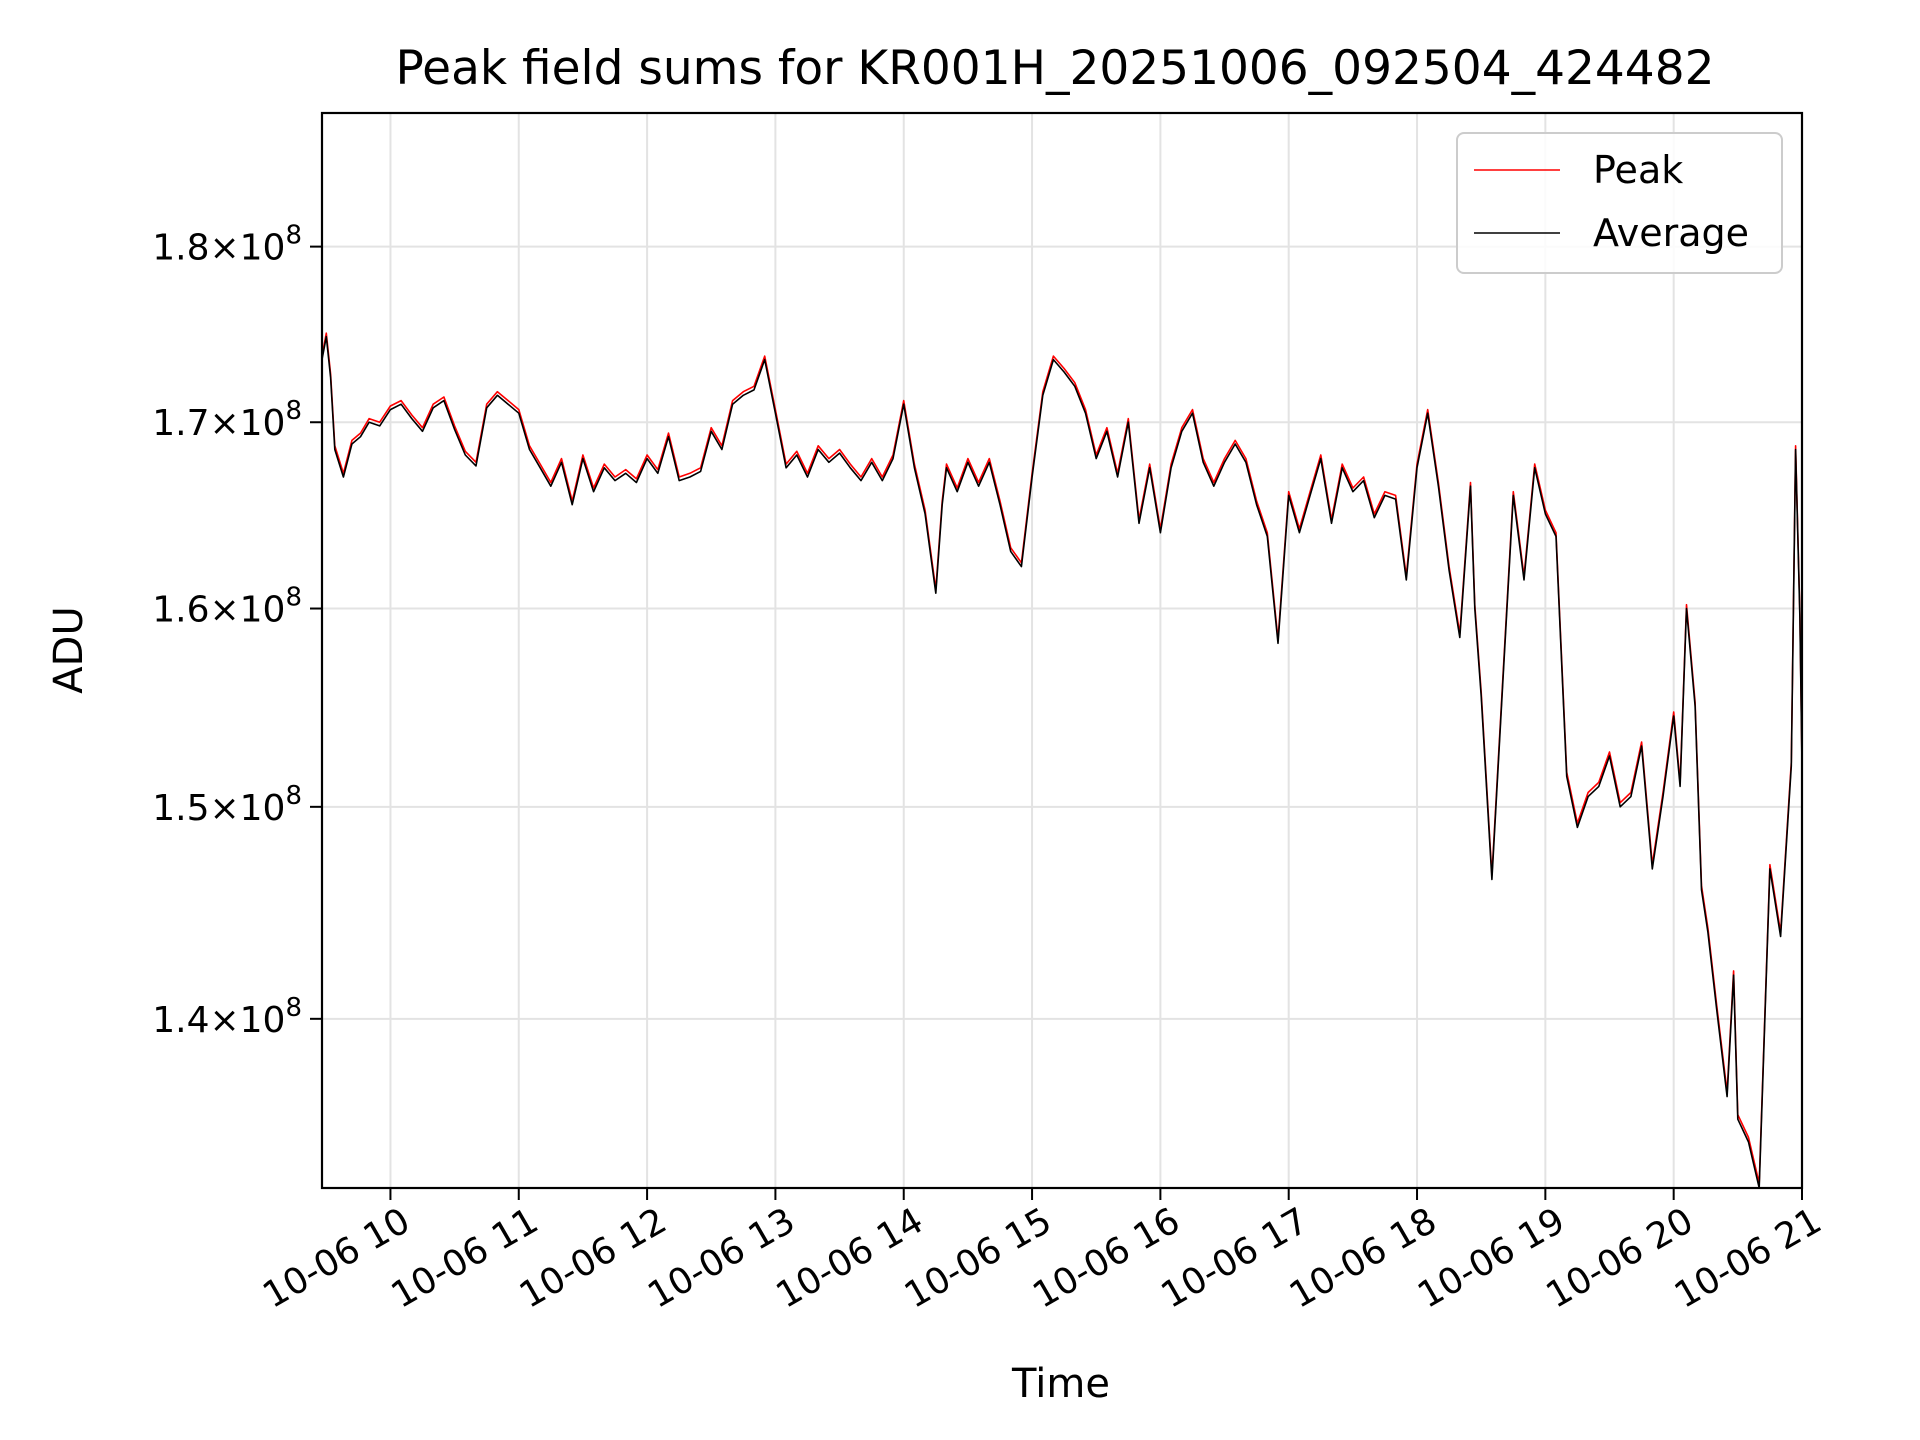 The width and height of the screenshot is (1920, 1440). Describe the element at coordinates (1106, 1258) in the screenshot. I see `x-tick-label: 10-06 16` at that location.